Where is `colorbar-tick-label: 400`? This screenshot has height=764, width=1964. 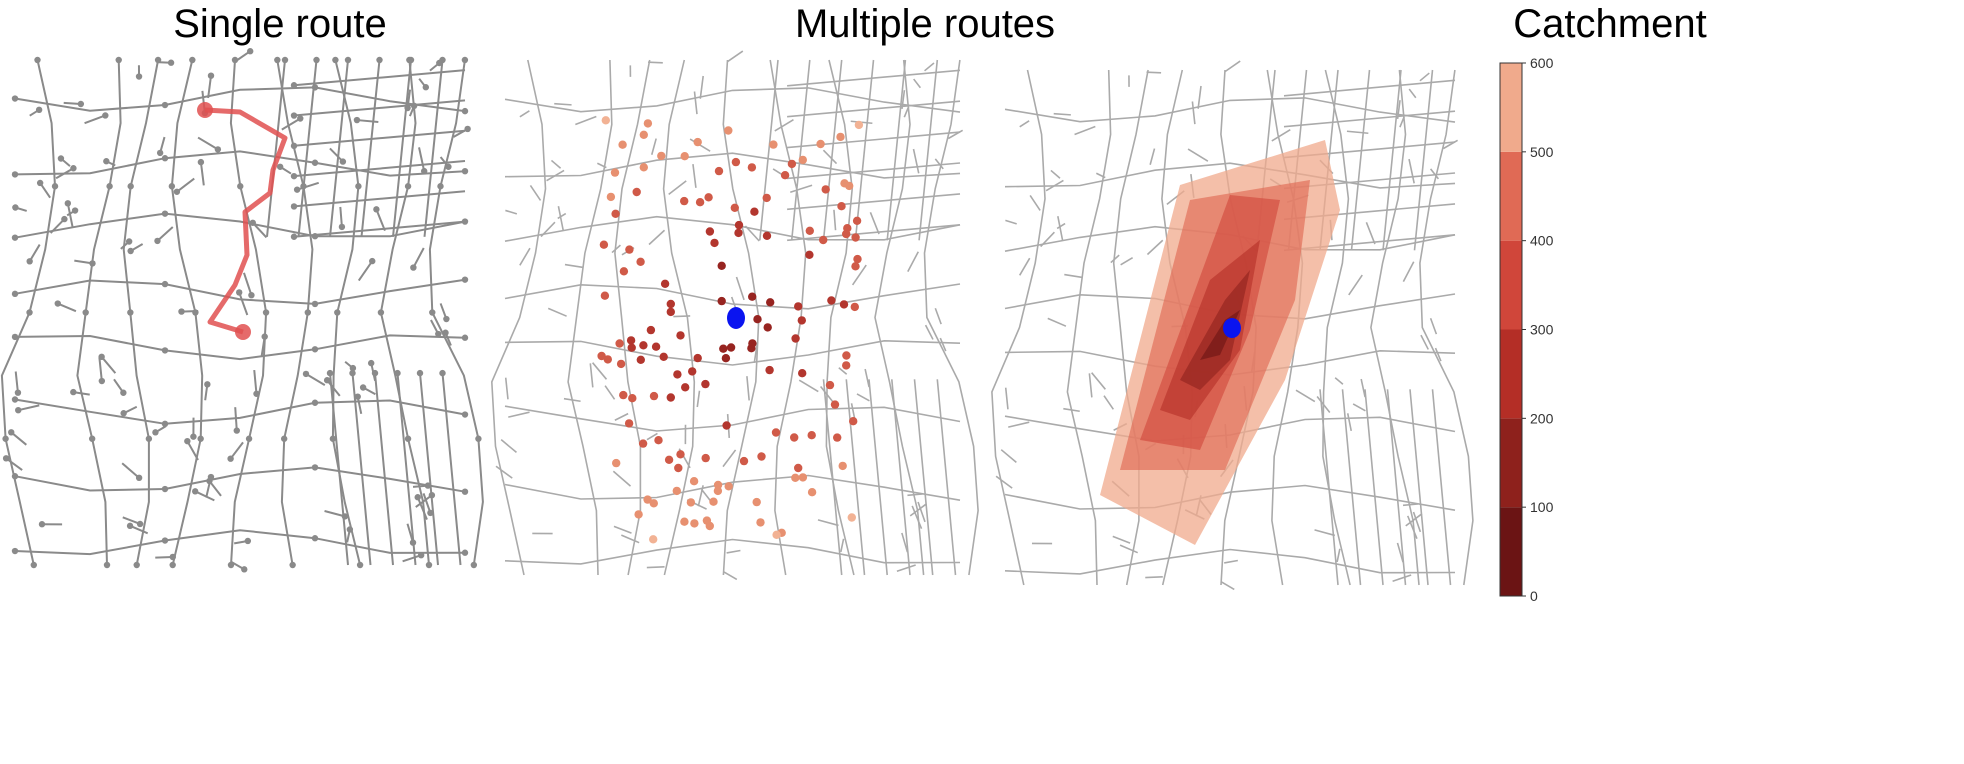 colorbar-tick-label: 400 is located at coordinates (1542, 241).